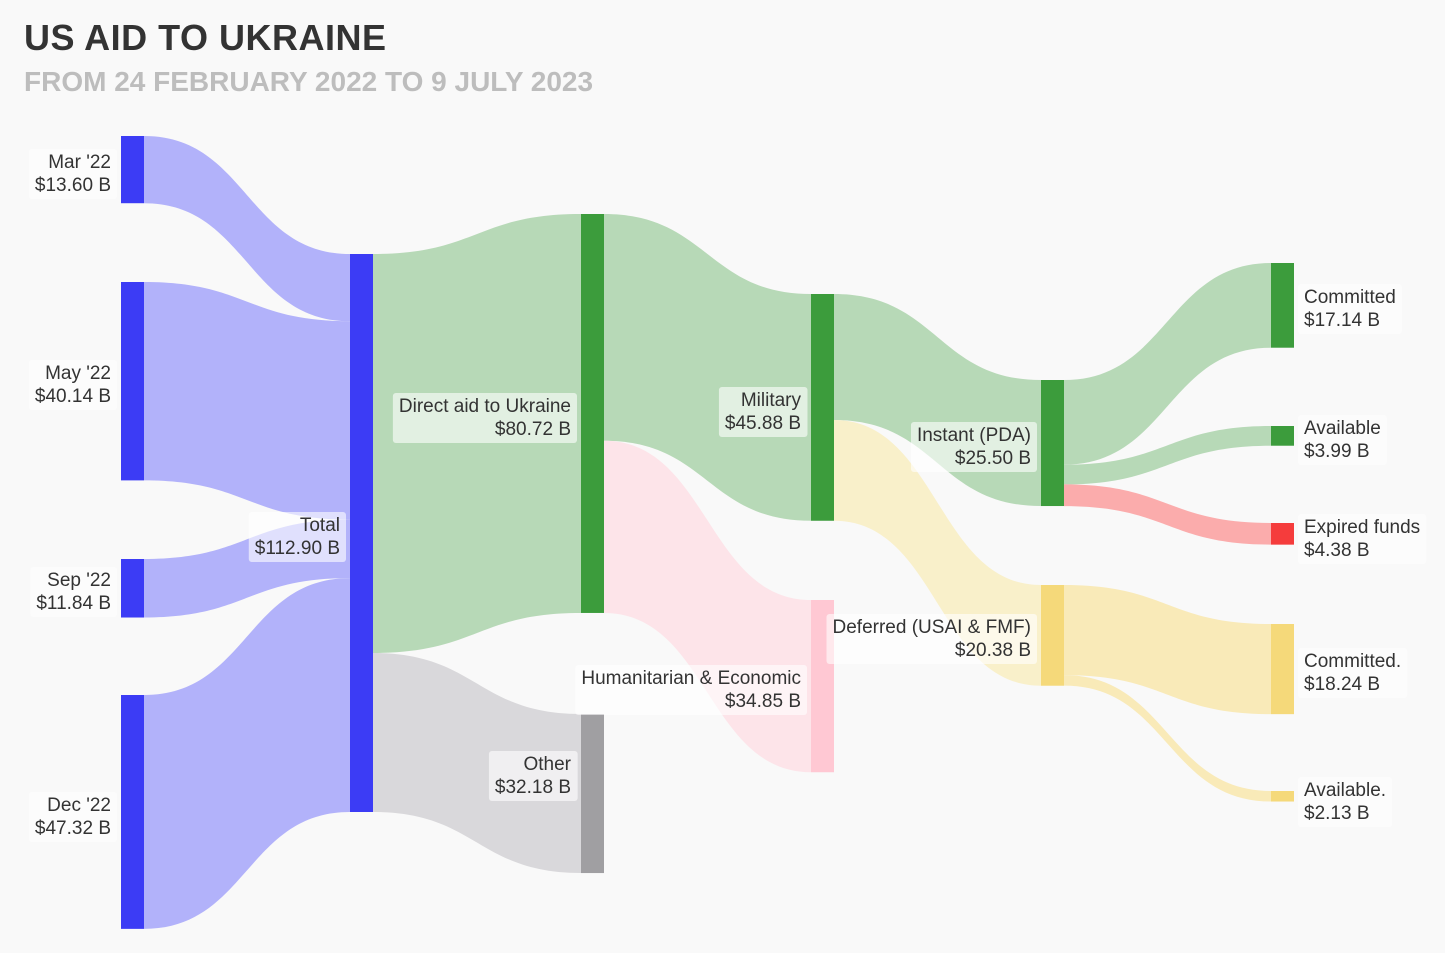 The image size is (1445, 953). I want to click on label-bg-instant, so click(973, 447).